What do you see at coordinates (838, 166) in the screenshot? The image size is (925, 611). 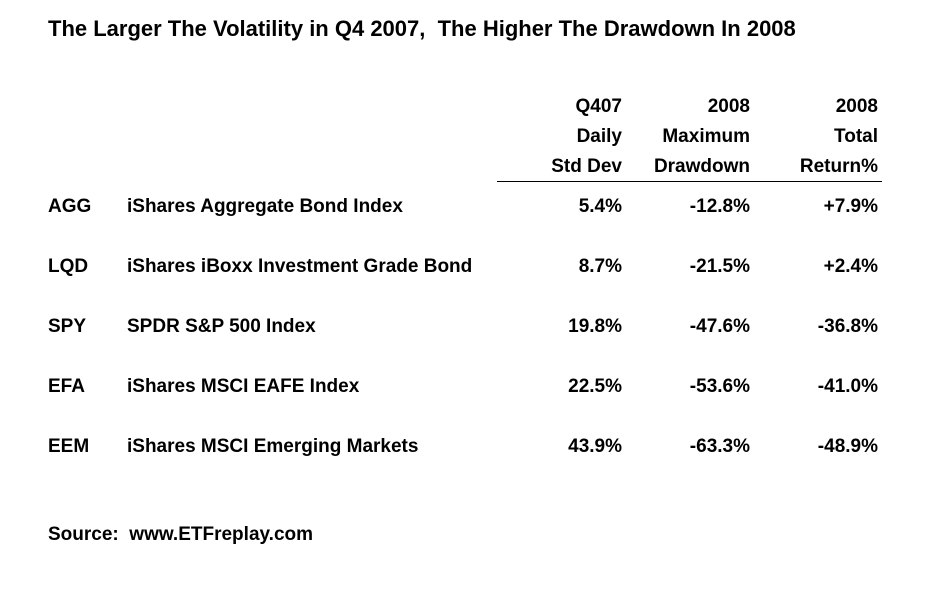 I see `column-header-line: Return%` at bounding box center [838, 166].